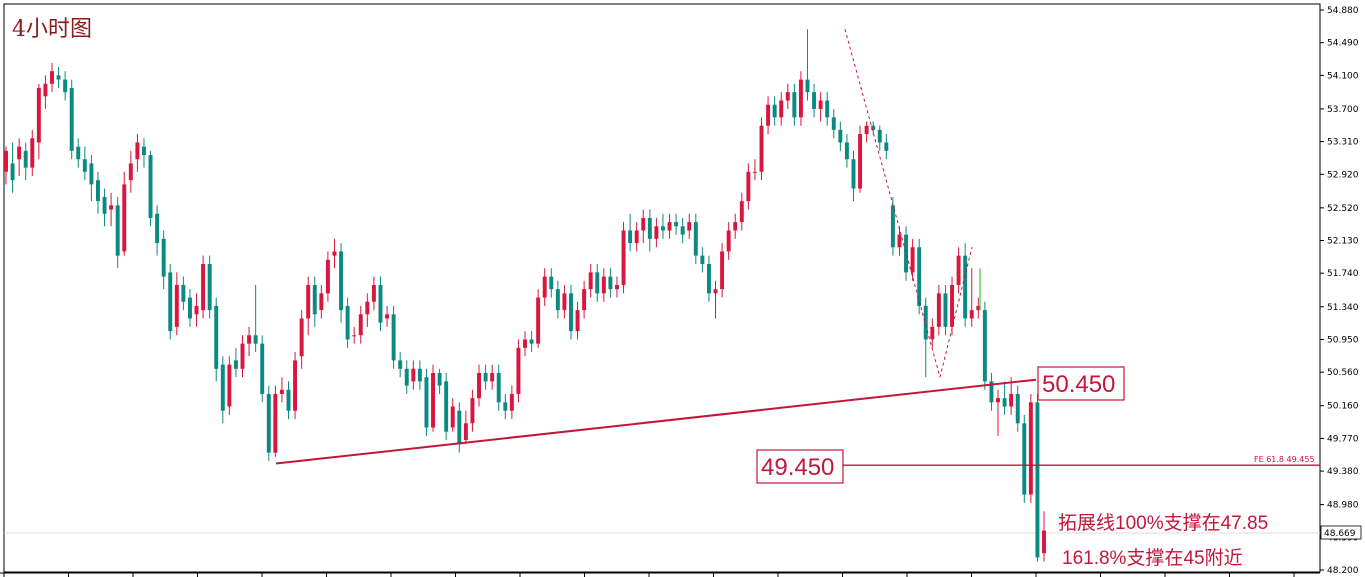  Describe the element at coordinates (1343, 373) in the screenshot. I see `y-tick-label: 50.560` at that location.